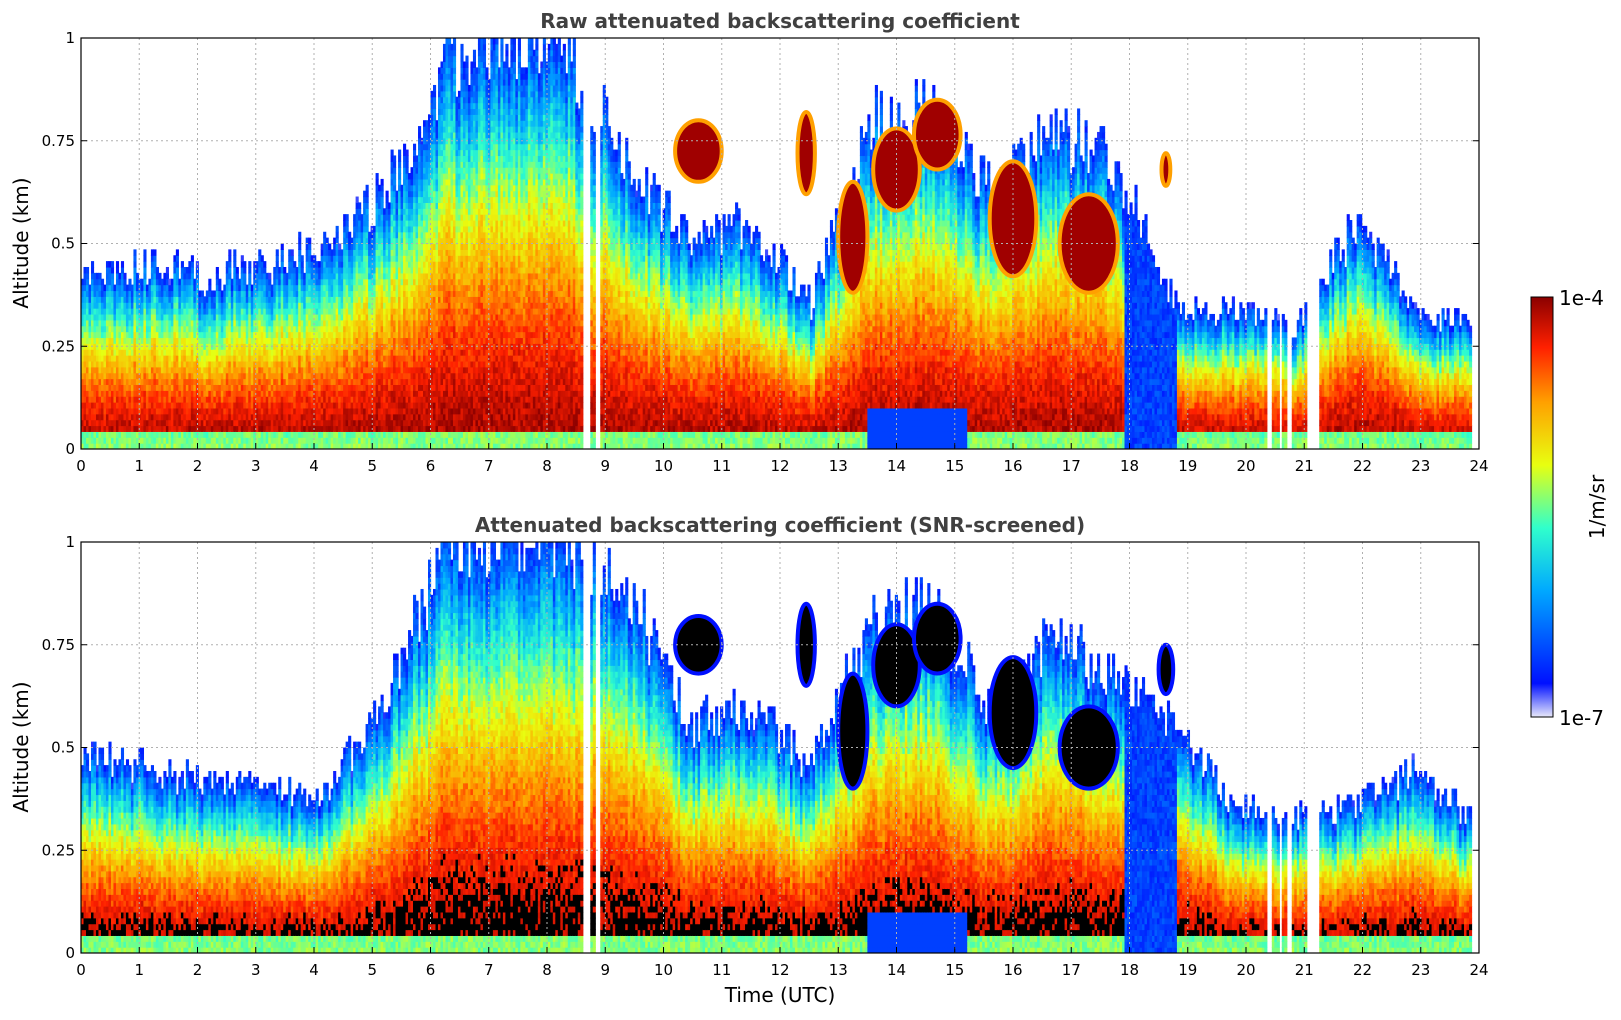 This screenshot has width=1621, height=1020. I want to click on colorbar: 1e-4 1e-7 1/m/sr, so click(1570, 508).